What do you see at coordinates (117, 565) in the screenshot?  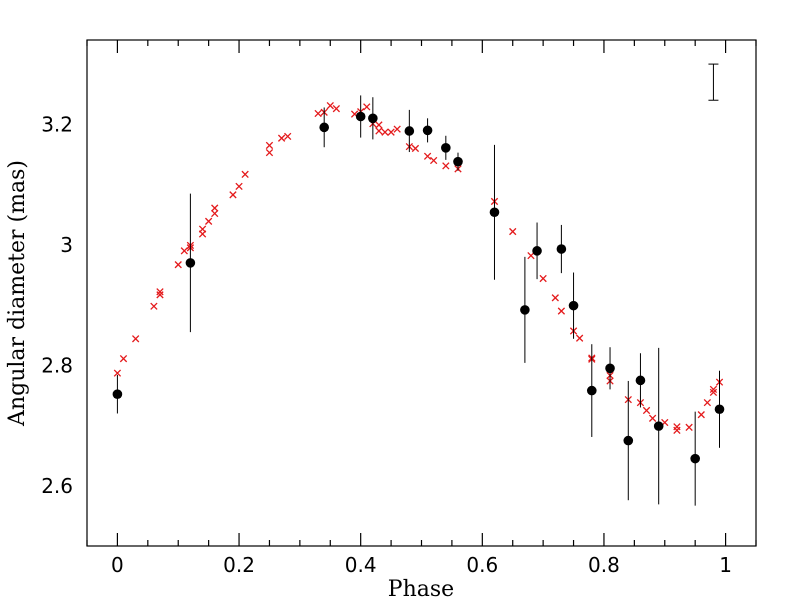 I see `x-tick-label: 0` at bounding box center [117, 565].